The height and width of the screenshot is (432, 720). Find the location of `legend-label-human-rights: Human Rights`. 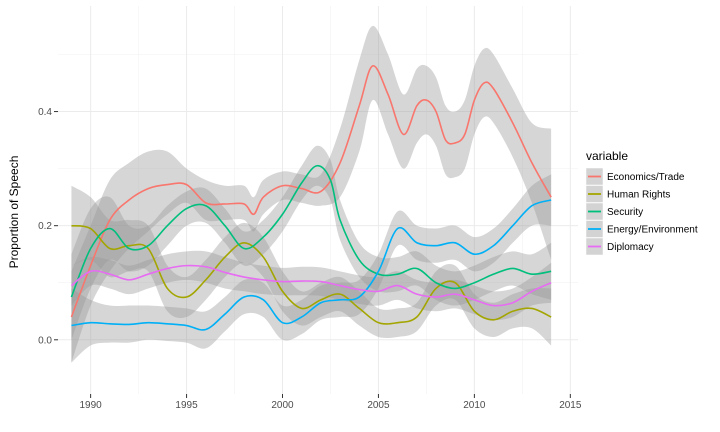

legend-label-human-rights: Human Rights is located at coordinates (638, 195).